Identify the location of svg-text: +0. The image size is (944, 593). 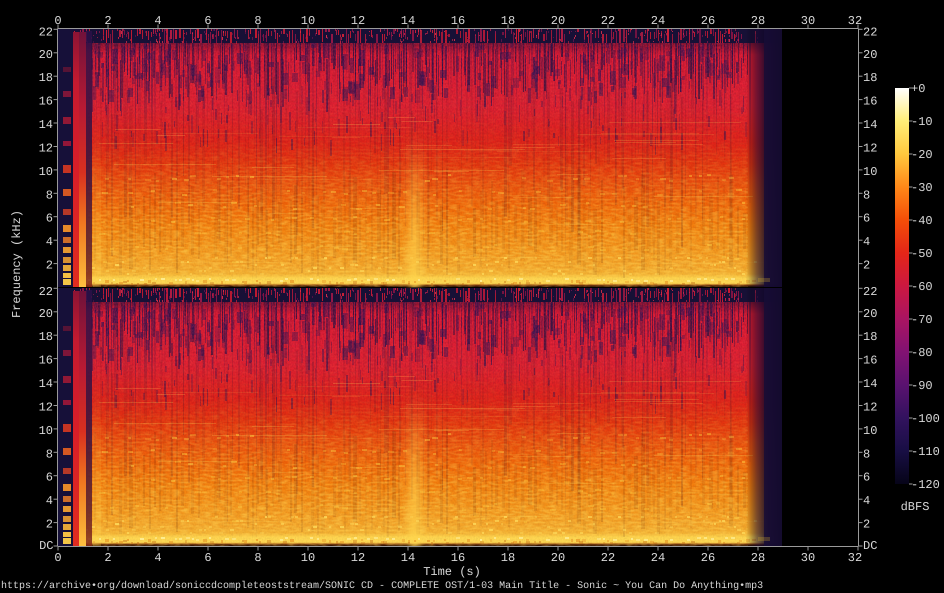
(918, 89).